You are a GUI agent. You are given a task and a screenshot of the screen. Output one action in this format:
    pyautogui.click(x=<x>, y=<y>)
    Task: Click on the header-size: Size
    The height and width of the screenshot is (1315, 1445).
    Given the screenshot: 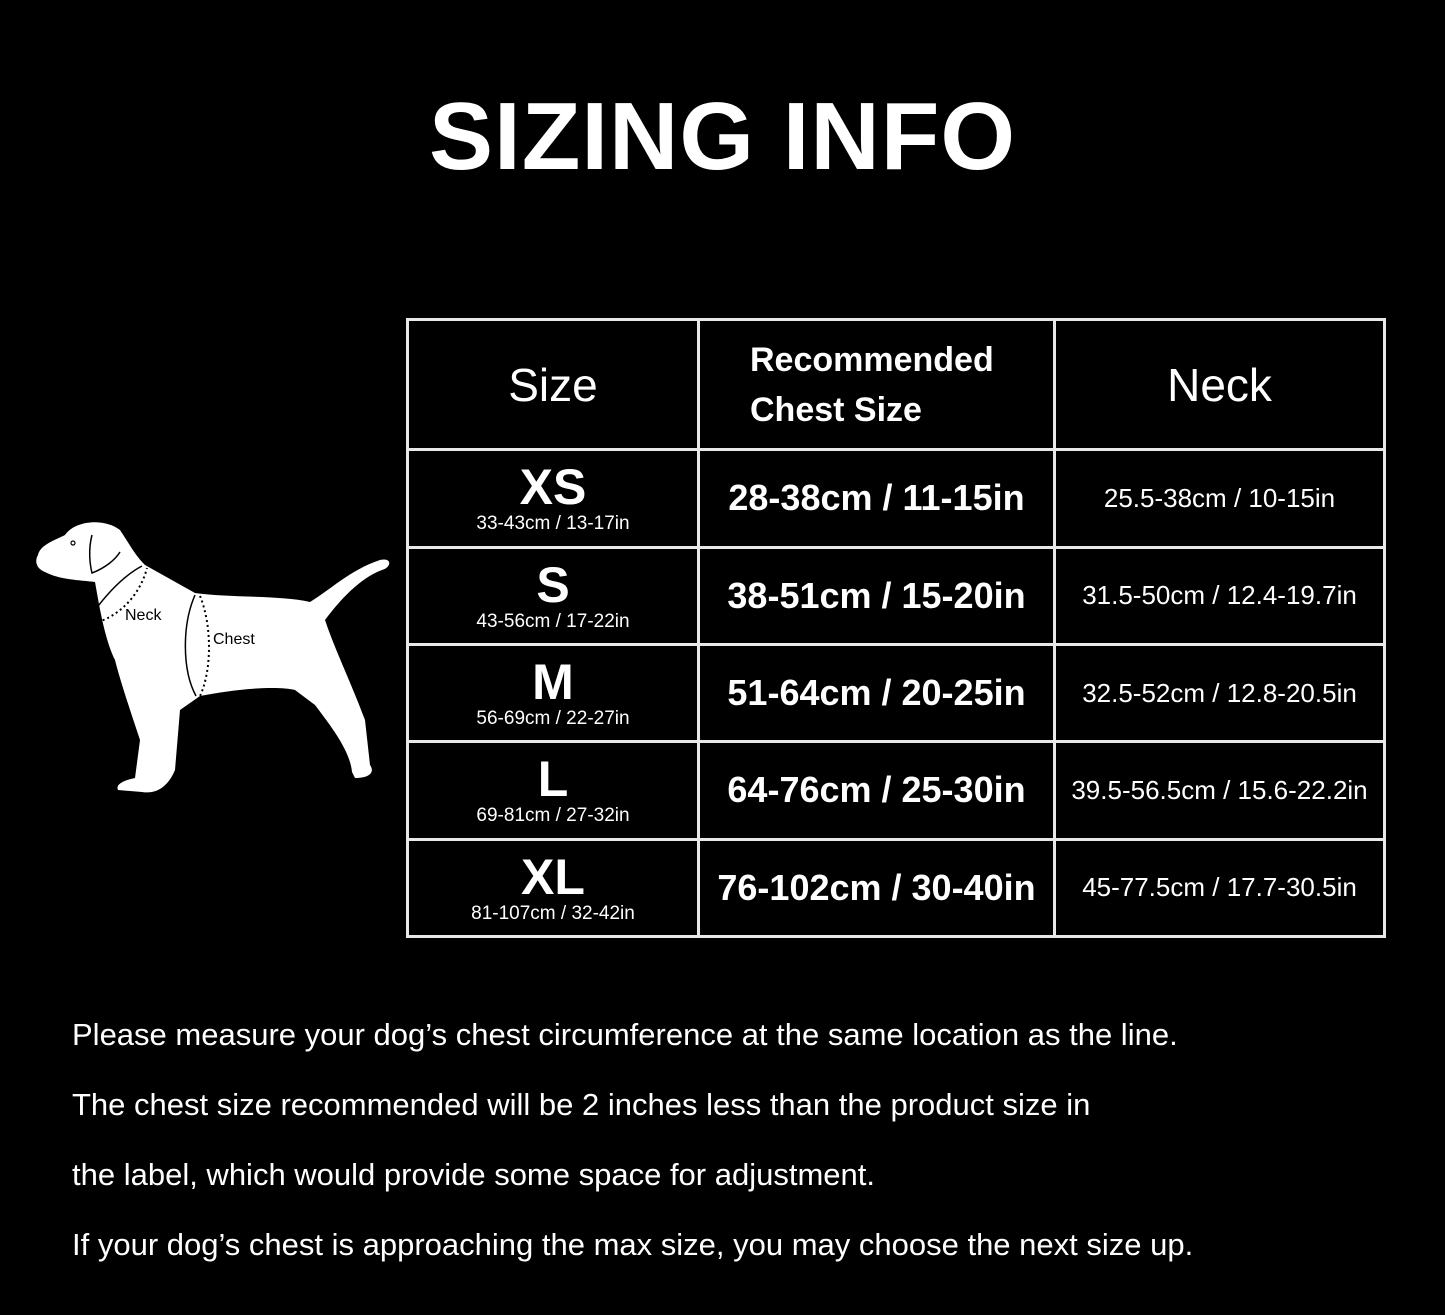 What is the action you would take?
    pyautogui.click(x=553, y=384)
    